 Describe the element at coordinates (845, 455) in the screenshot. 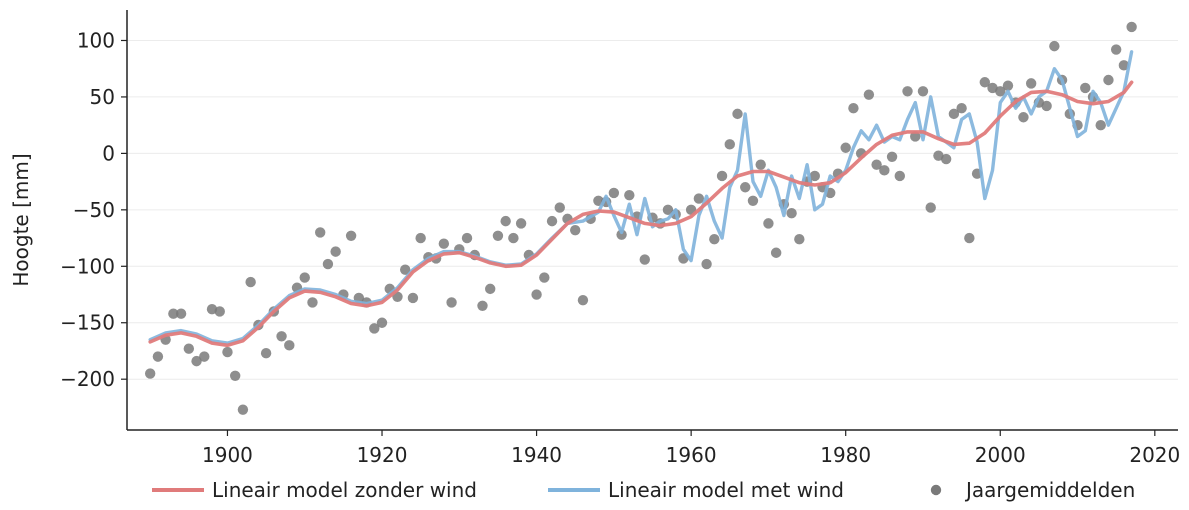

I see `x-tick-label: 1980` at that location.